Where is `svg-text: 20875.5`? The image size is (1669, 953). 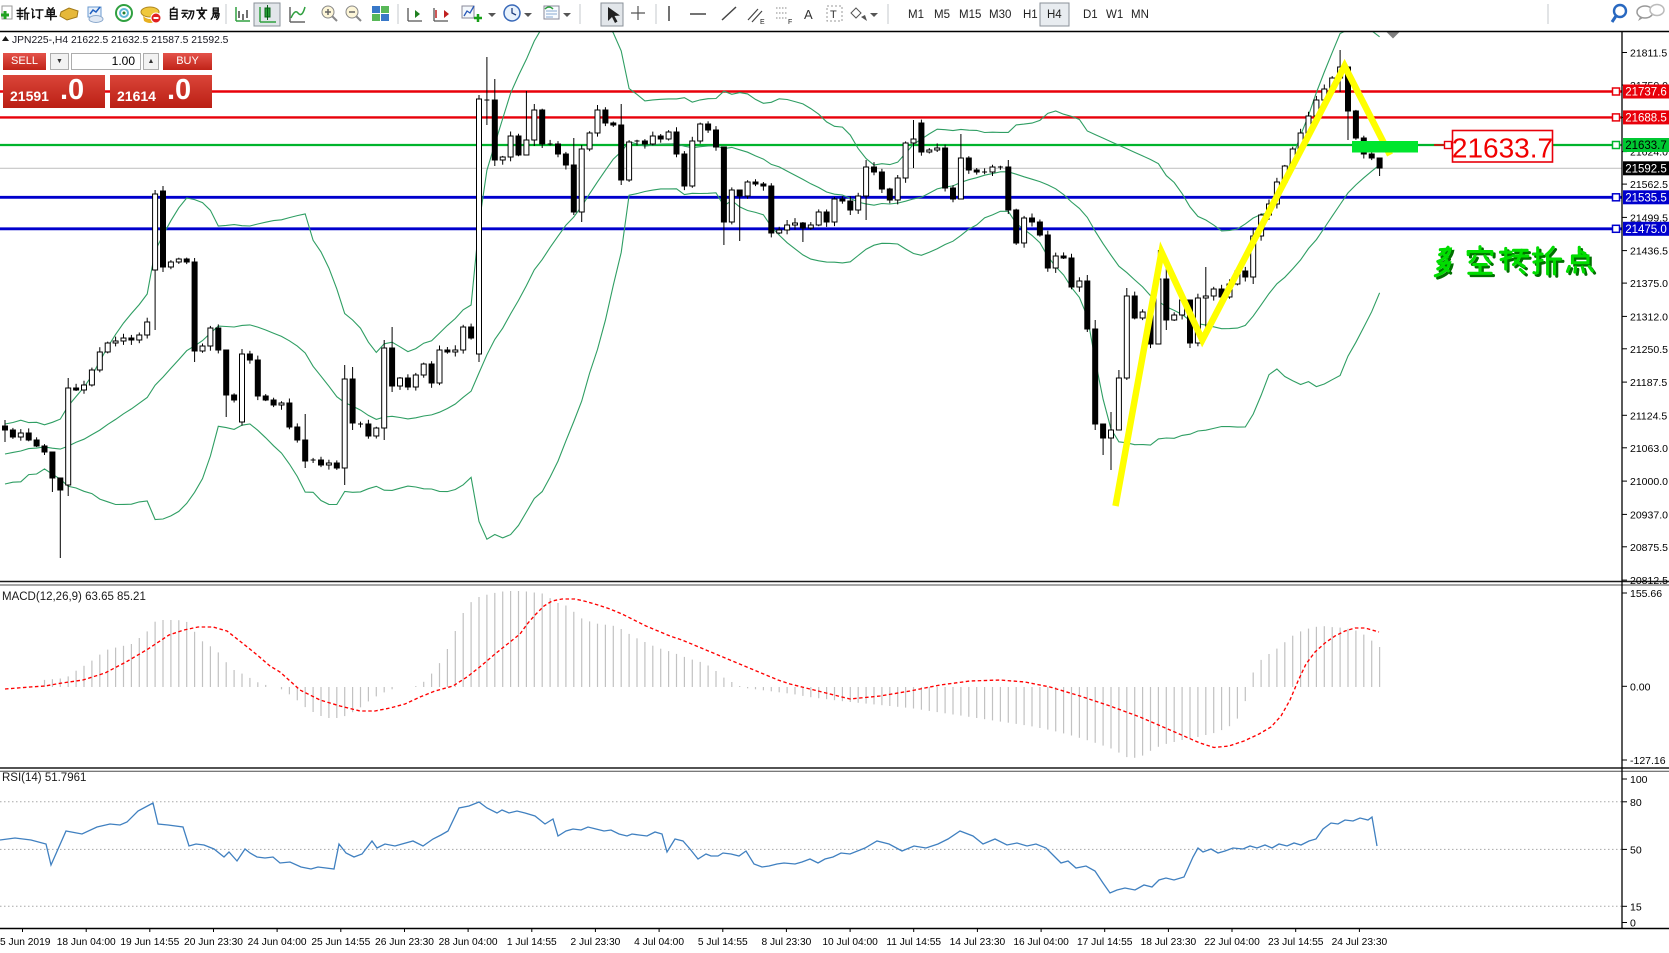 svg-text: 20875.5 is located at coordinates (1649, 548).